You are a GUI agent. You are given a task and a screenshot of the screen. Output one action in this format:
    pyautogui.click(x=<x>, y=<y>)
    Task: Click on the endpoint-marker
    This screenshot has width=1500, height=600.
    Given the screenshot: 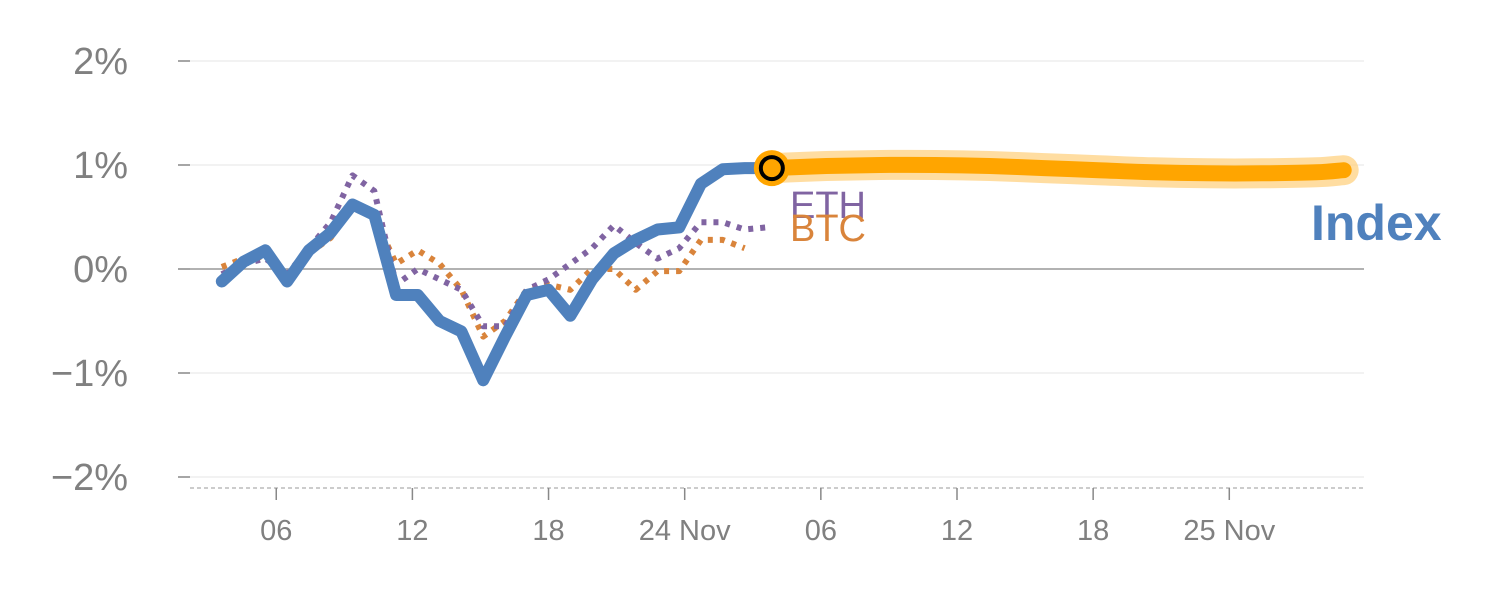 What is the action you would take?
    pyautogui.click(x=771, y=168)
    